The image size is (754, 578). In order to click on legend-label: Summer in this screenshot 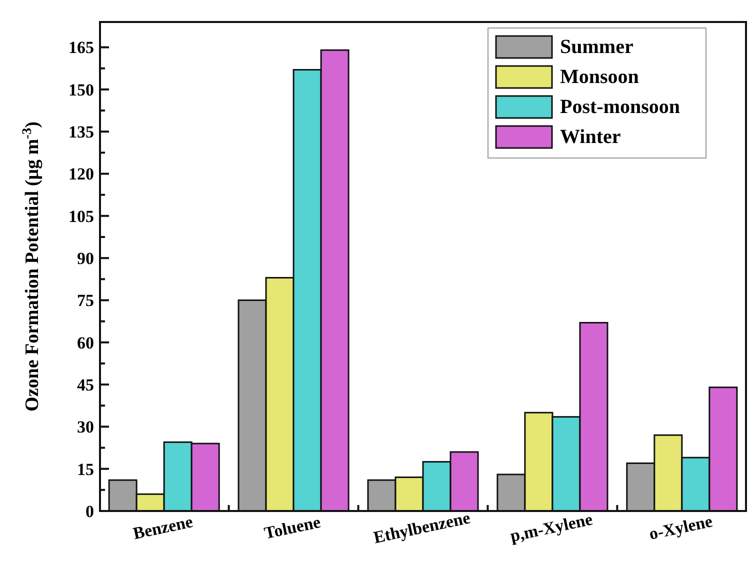, I will do `click(597, 47)`.